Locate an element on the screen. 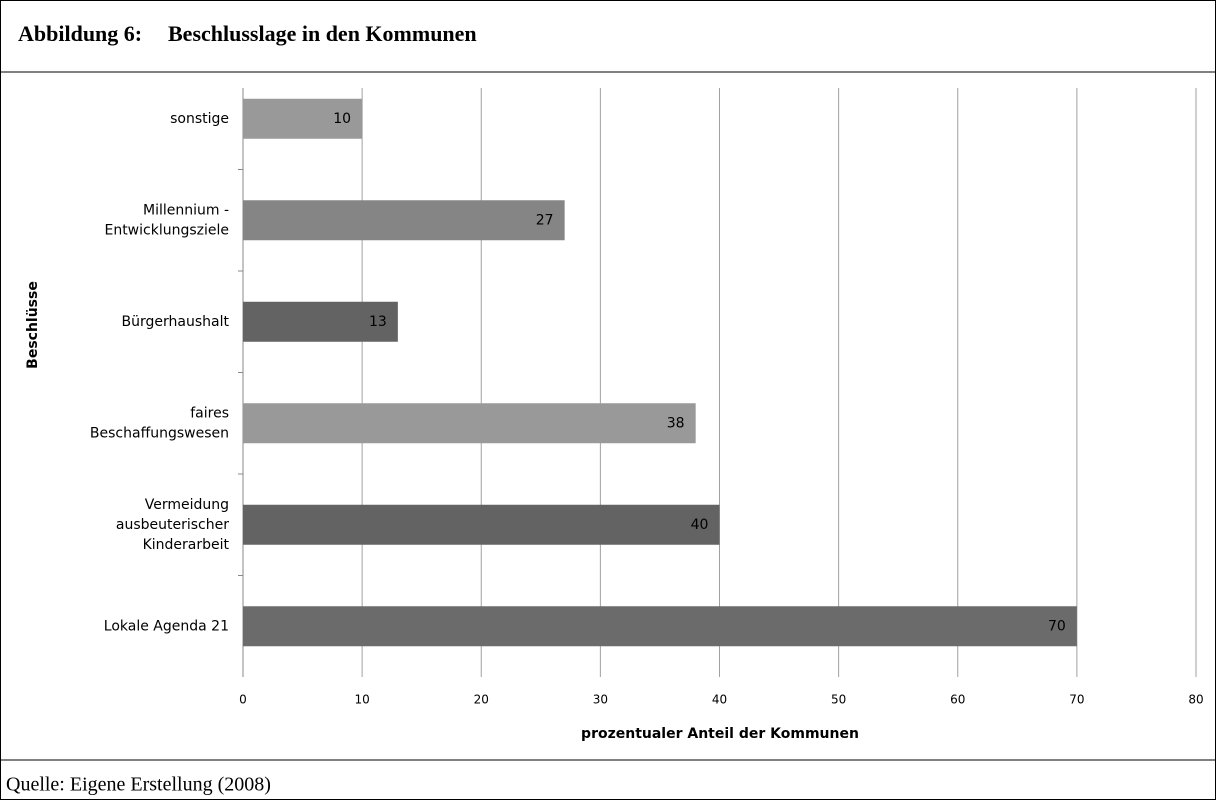 This screenshot has height=800, width=1216. x-tick-label: 30 is located at coordinates (600, 700).